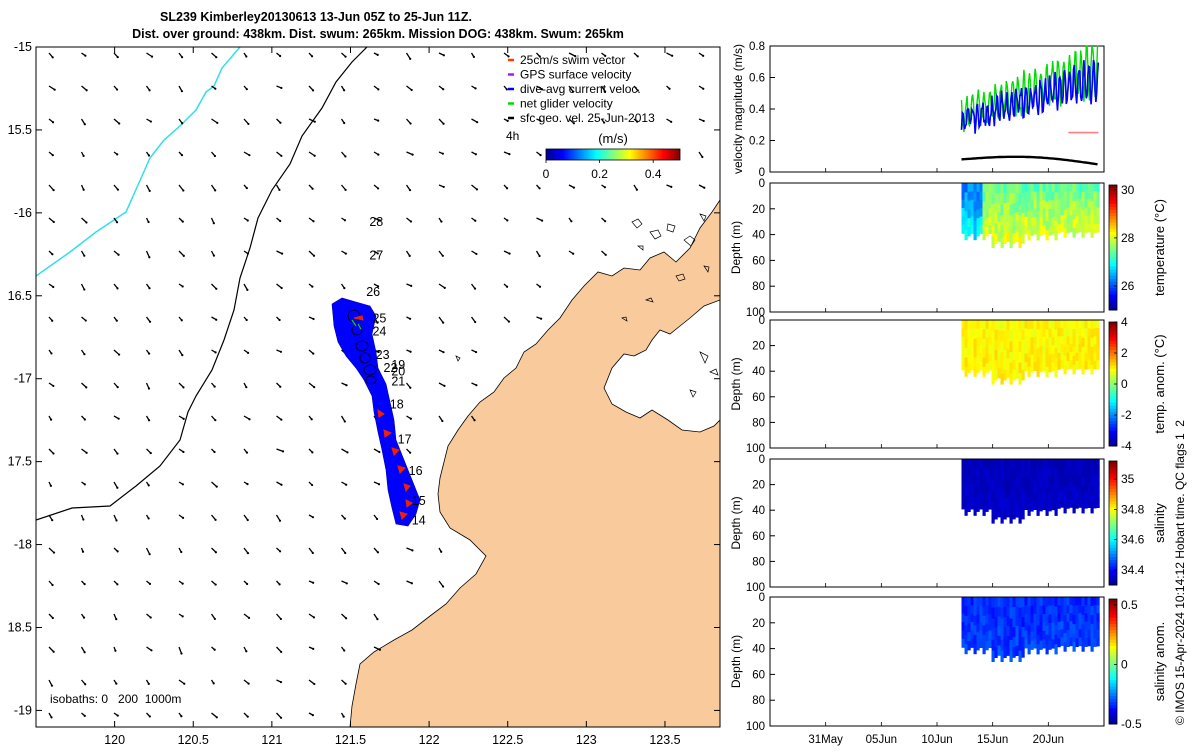 This screenshot has height=755, width=1200. What do you see at coordinates (758, 650) in the screenshot?
I see `section-y-tick-label: 40` at bounding box center [758, 650].